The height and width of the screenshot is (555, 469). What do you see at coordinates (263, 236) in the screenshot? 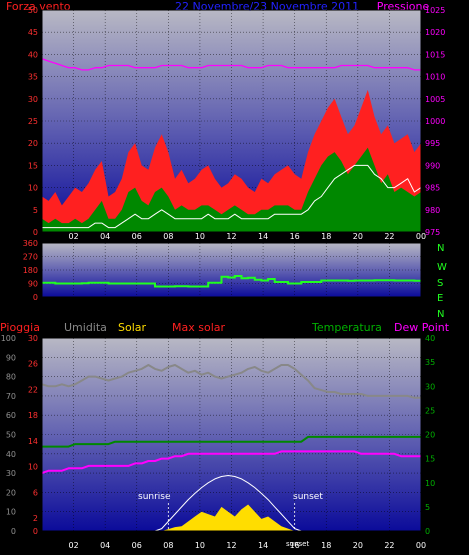
I see `wind-x-tick-label: 14` at bounding box center [263, 236].